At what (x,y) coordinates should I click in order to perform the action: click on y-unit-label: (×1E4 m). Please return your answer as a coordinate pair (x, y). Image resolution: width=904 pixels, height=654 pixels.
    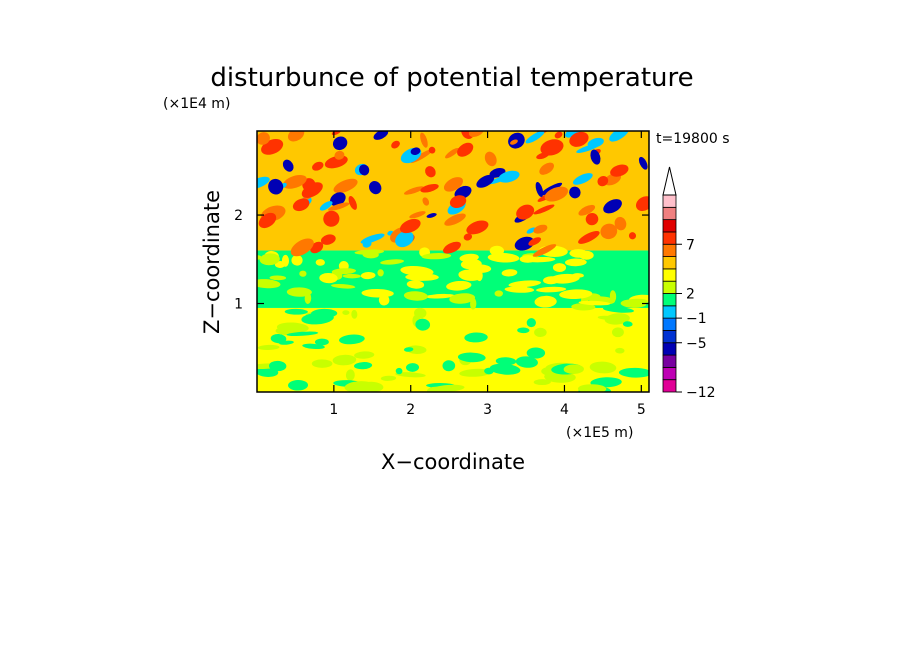
    Looking at the image, I should click on (196, 104).